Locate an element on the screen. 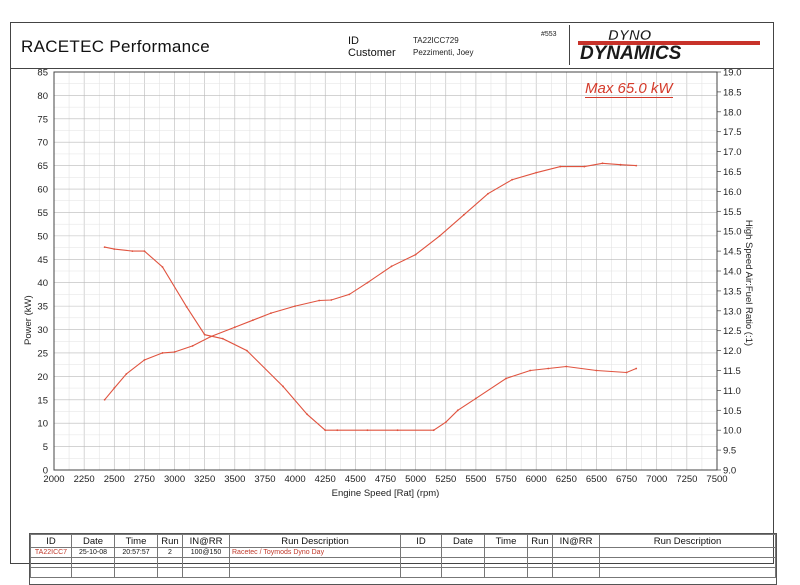 Image resolution: width=800 pixels, height=585 pixels. y2-tick-label: 10.5 is located at coordinates (732, 411).